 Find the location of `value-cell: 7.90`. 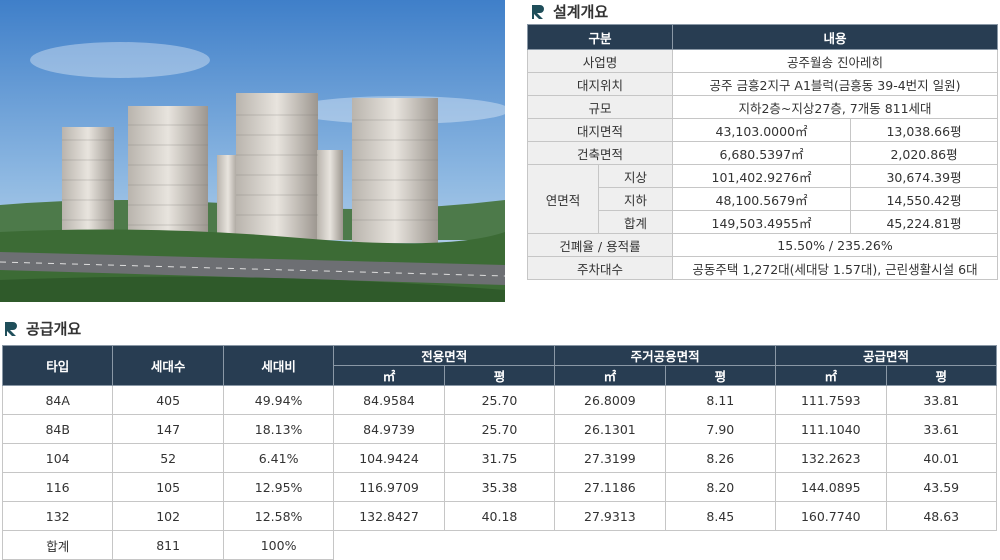

value-cell: 7.90 is located at coordinates (720, 429).